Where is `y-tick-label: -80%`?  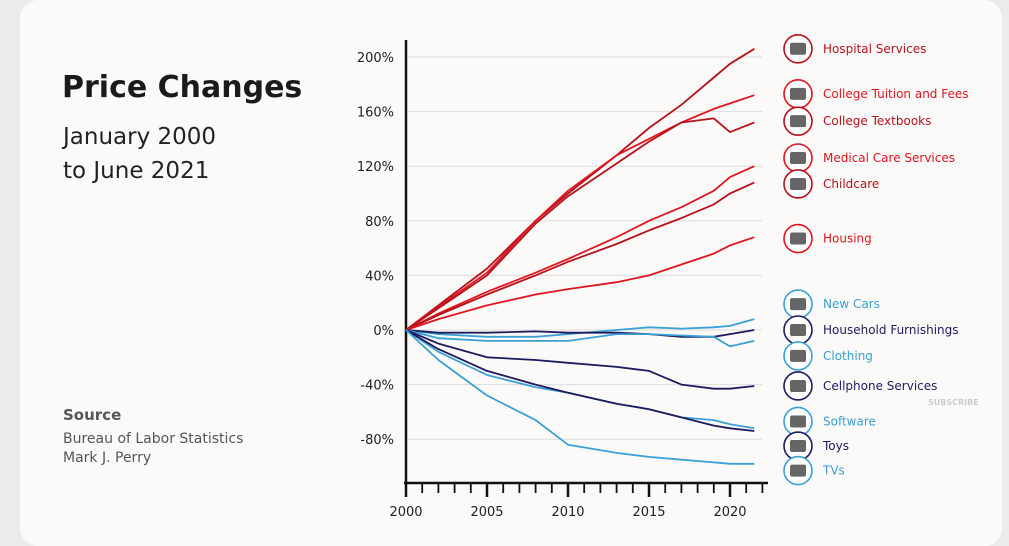 y-tick-label: -80% is located at coordinates (377, 440).